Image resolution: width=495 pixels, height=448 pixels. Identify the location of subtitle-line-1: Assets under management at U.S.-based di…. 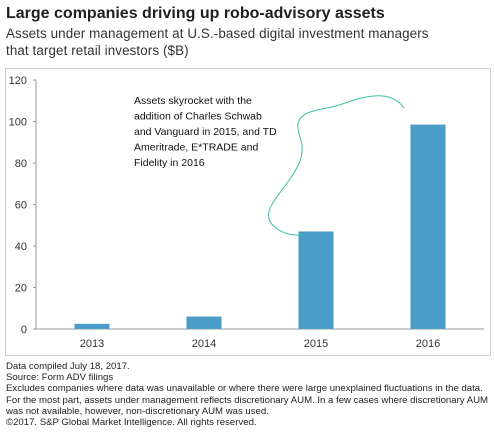
(217, 33).